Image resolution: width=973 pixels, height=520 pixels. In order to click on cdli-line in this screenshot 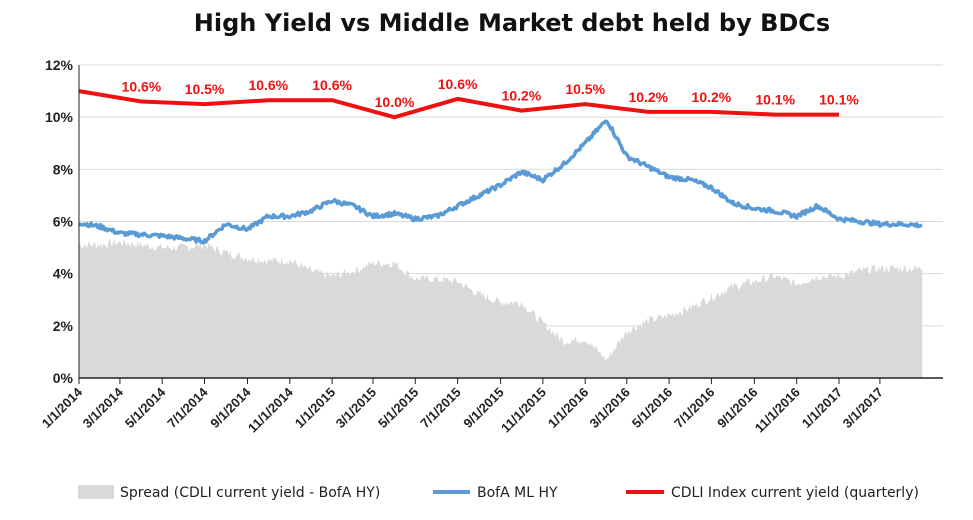, I will do `click(458, 104)`.